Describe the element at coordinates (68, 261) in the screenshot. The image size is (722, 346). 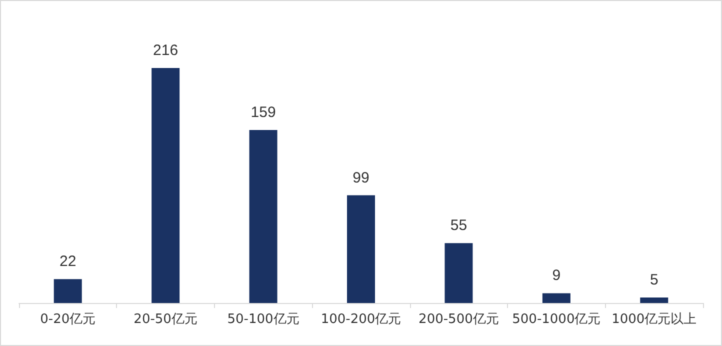
I see `data-label: 22` at that location.